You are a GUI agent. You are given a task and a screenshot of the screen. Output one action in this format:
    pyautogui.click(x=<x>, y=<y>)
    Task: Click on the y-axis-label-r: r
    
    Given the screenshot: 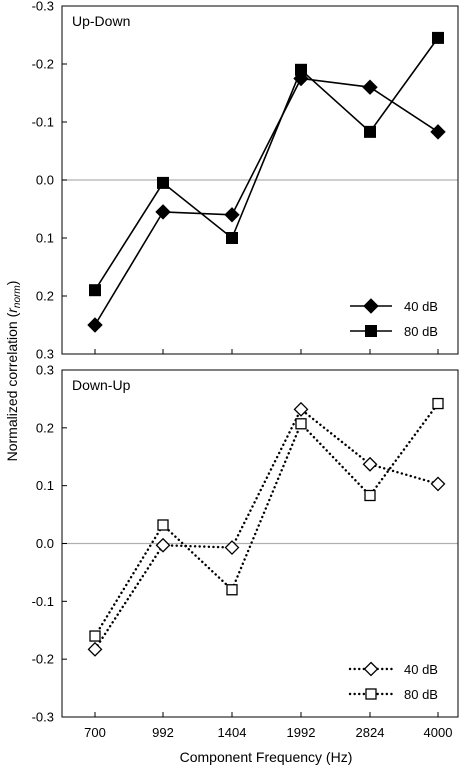 What is the action you would take?
    pyautogui.click(x=12, y=310)
    